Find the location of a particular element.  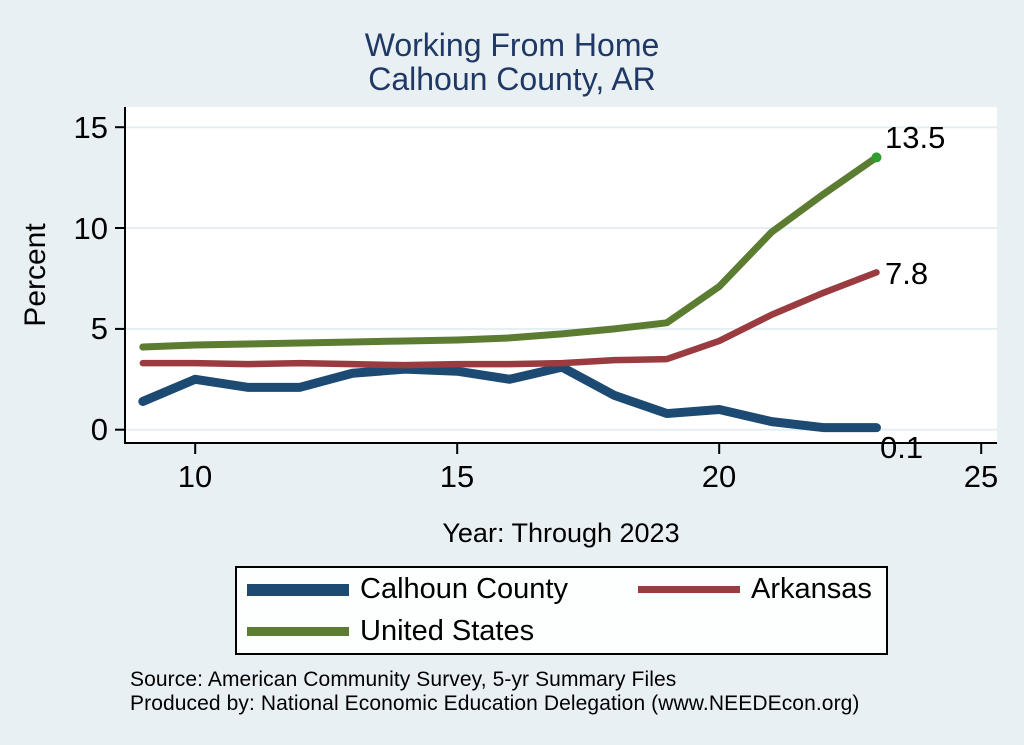

legend-label-united-states: United States is located at coordinates (447, 631).